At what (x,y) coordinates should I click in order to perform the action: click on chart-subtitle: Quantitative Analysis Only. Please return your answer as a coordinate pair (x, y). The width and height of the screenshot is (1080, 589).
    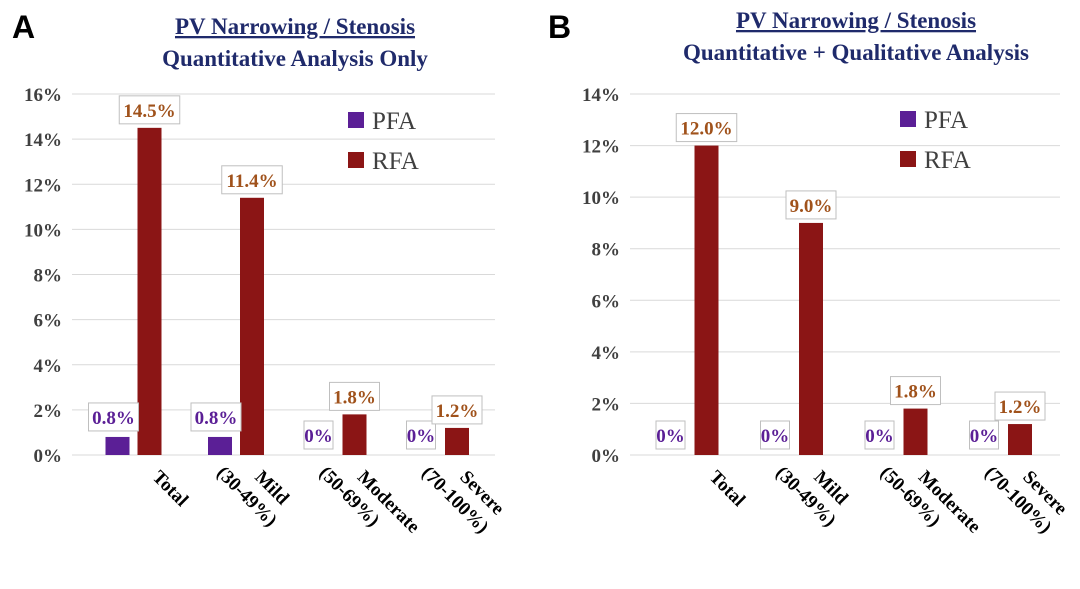
    Looking at the image, I should click on (295, 58).